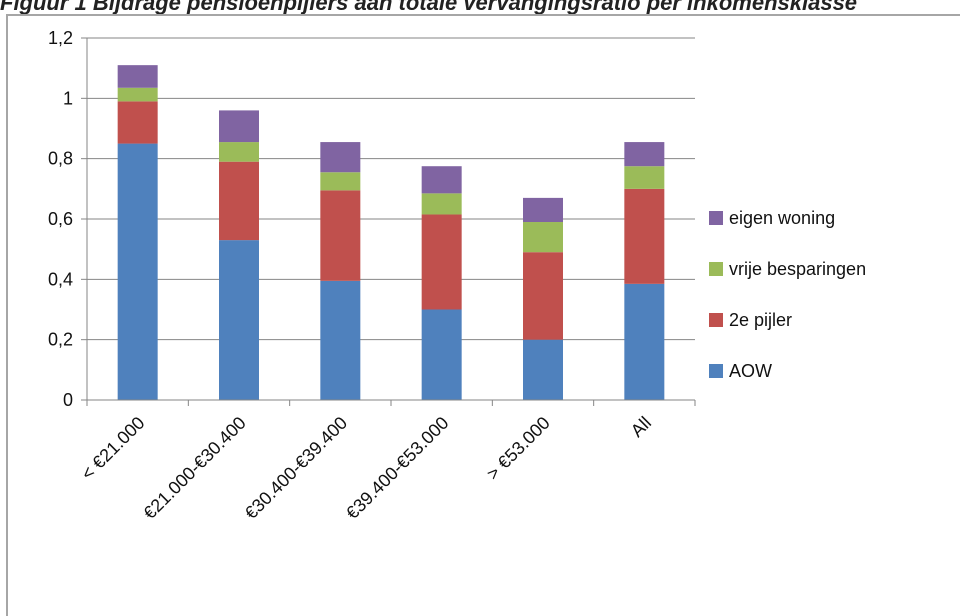 The width and height of the screenshot is (960, 616). What do you see at coordinates (60, 279) in the screenshot?
I see `y-tick-label: 0,4` at bounding box center [60, 279].